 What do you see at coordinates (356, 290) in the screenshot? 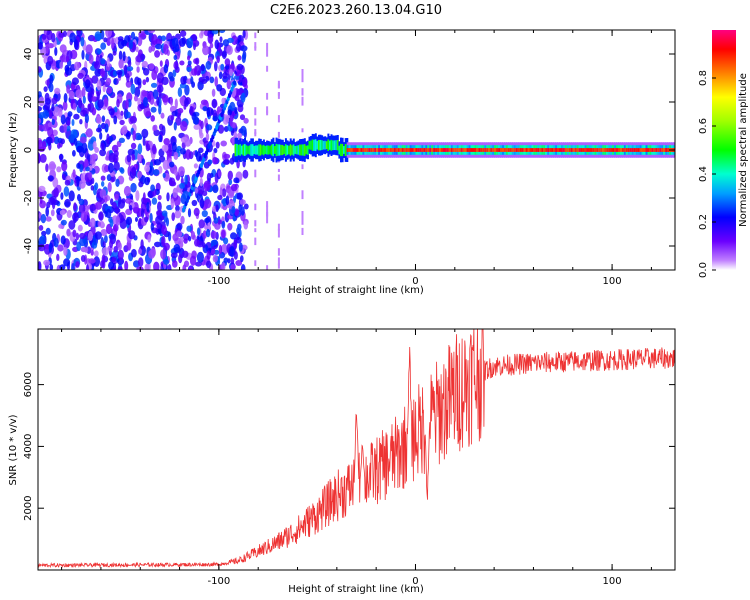
I see `spectrogram-xlabel: Height of straight line (km)` at bounding box center [356, 290].